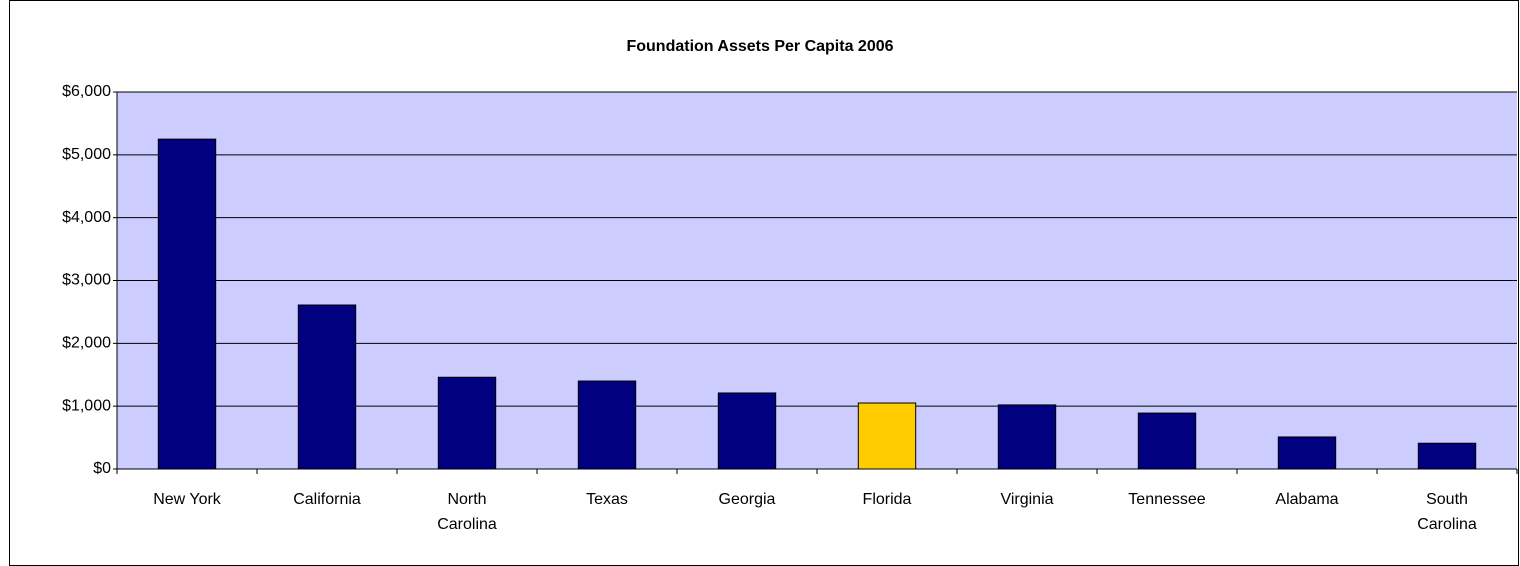 This screenshot has width=1520, height=566. Describe the element at coordinates (759, 46) in the screenshot. I see `chart-title: Foundation Assets Per Capita 2006` at that location.